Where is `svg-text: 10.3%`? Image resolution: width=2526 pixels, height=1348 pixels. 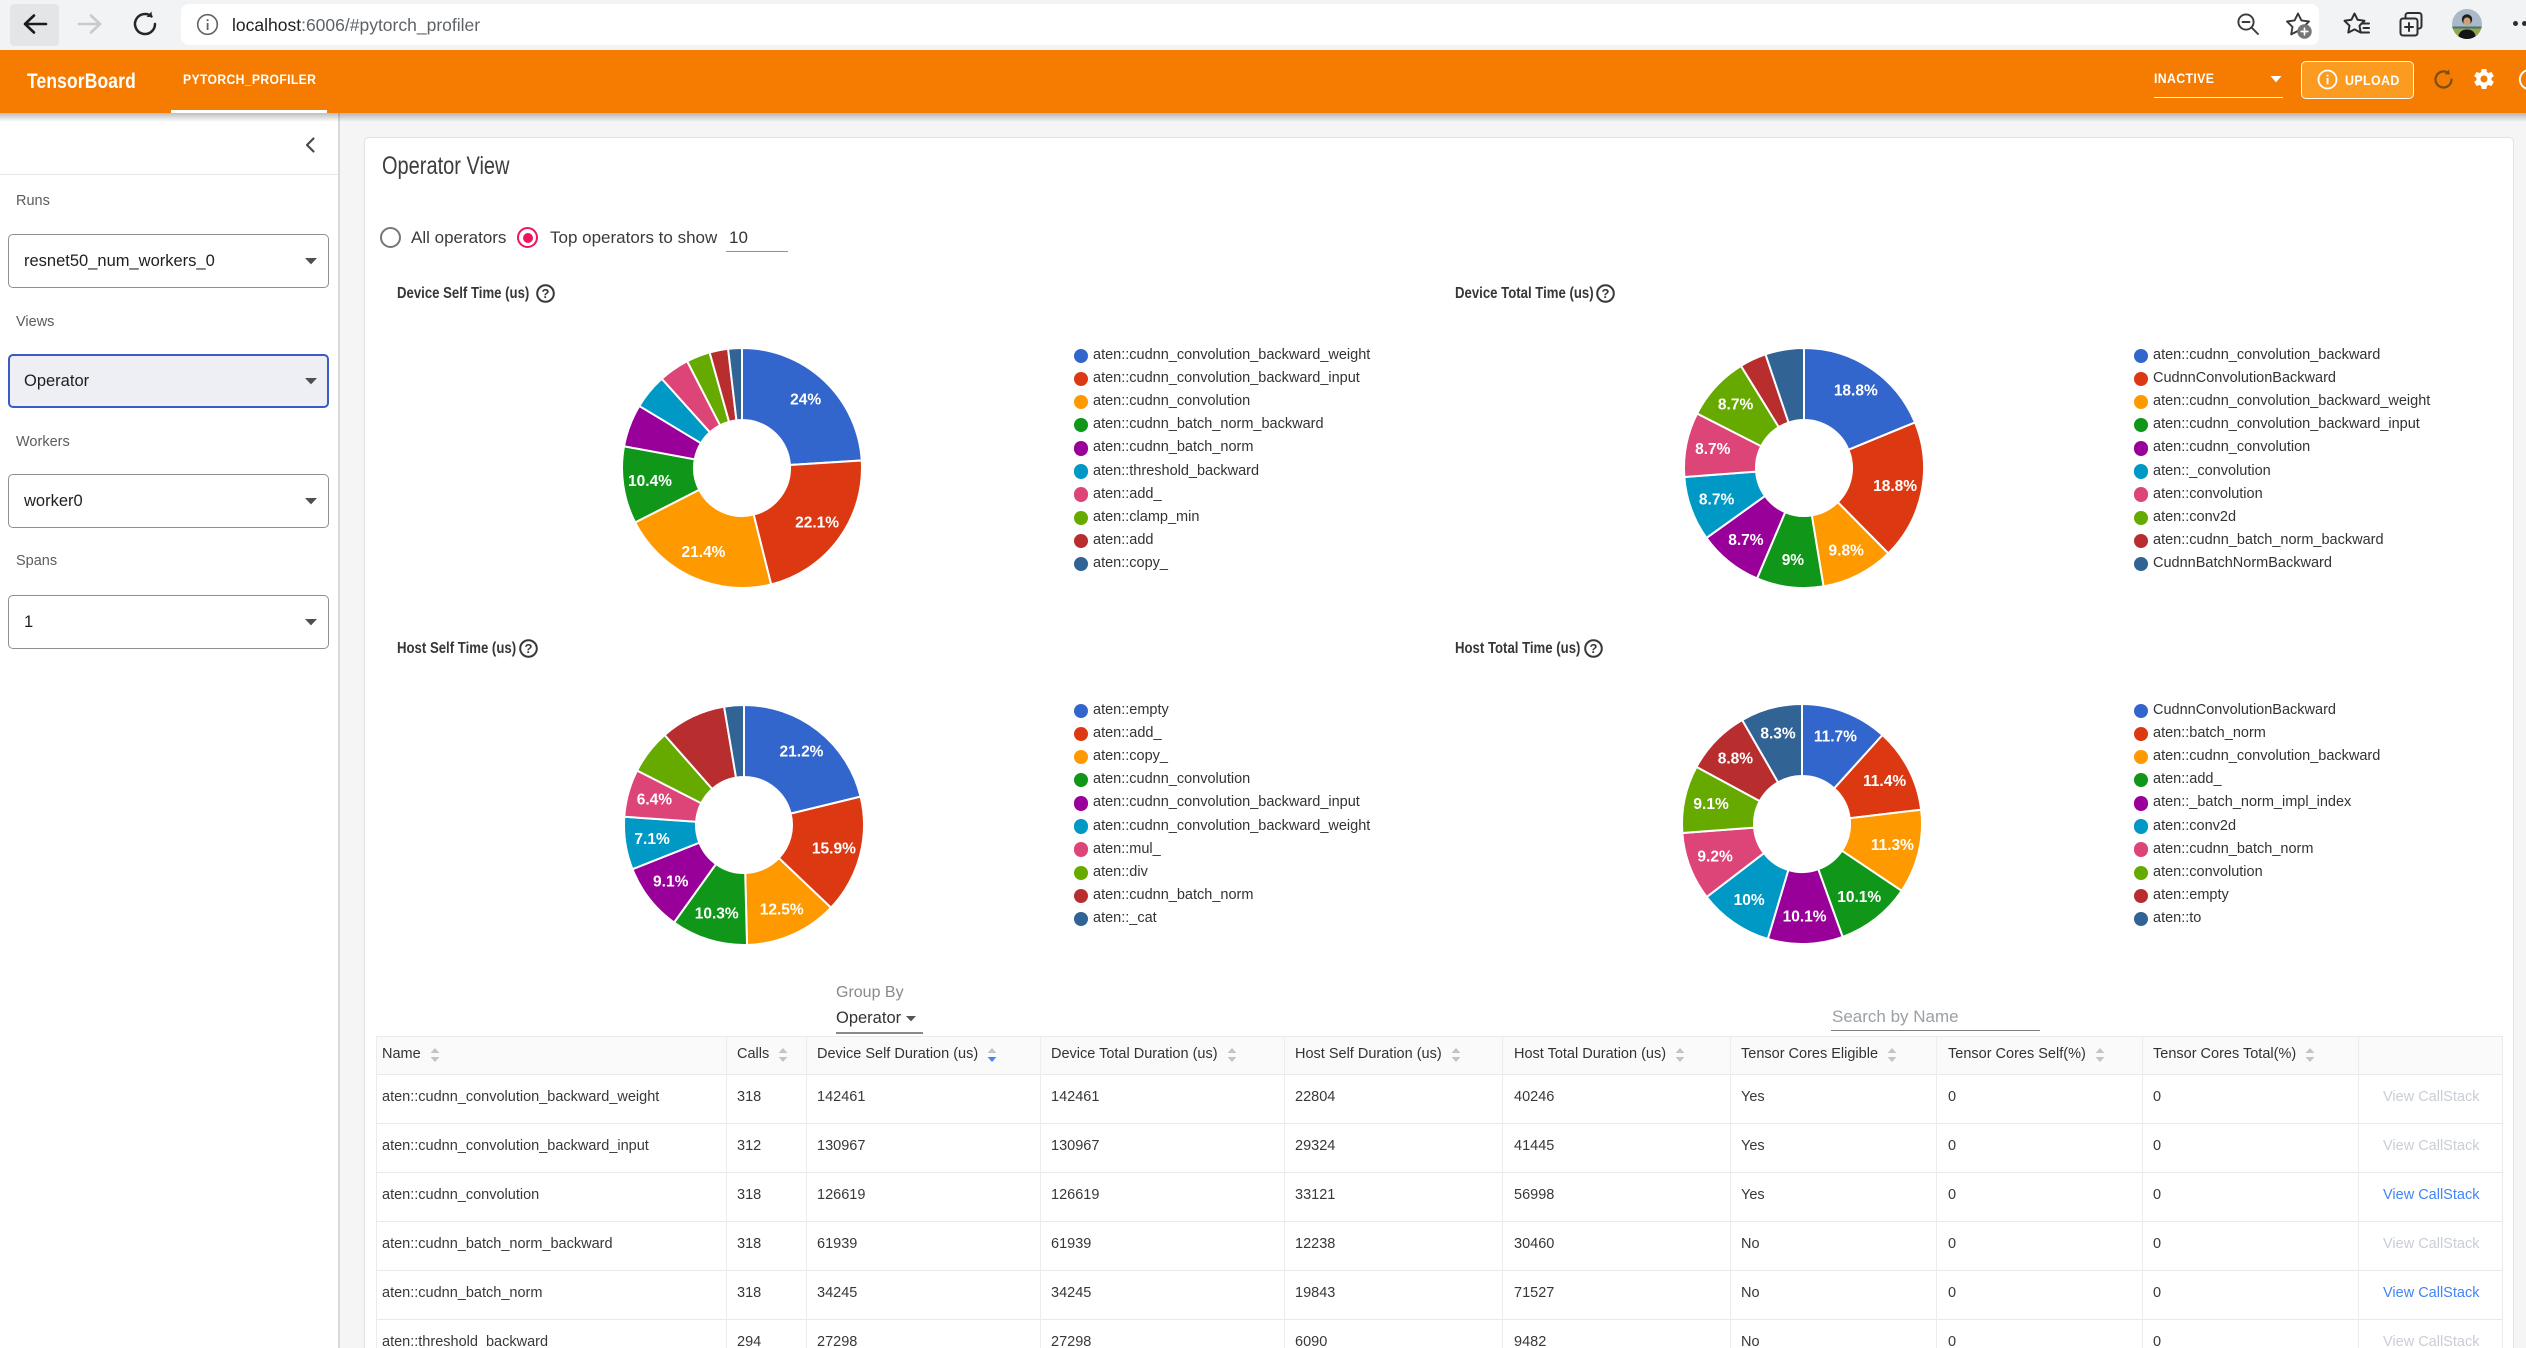 svg-text: 10.3% is located at coordinates (717, 913).